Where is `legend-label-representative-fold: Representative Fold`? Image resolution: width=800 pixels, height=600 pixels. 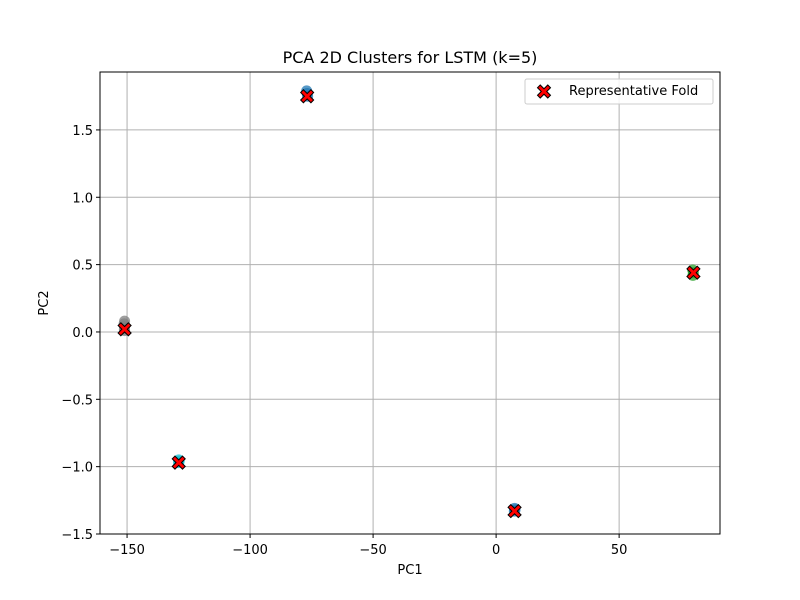 legend-label-representative-fold: Representative Fold is located at coordinates (633, 91).